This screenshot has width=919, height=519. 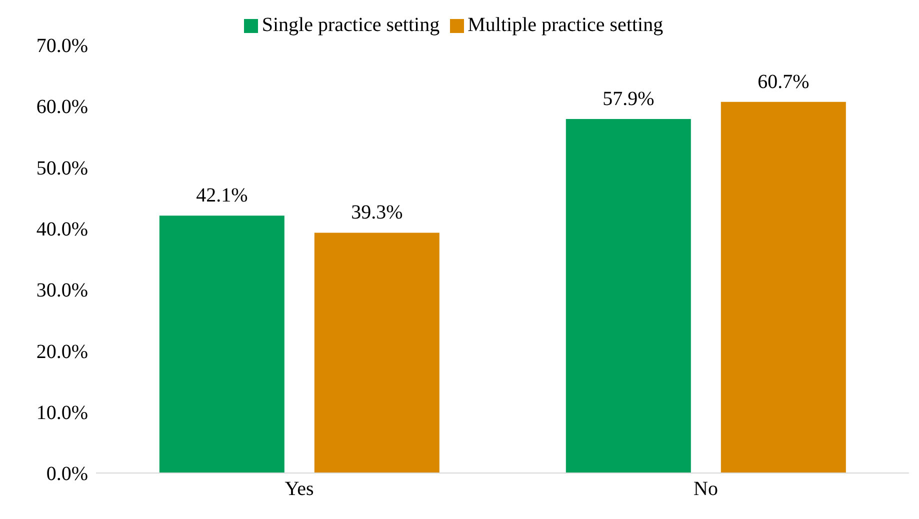 I want to click on data-label: 60.7%, so click(x=784, y=81).